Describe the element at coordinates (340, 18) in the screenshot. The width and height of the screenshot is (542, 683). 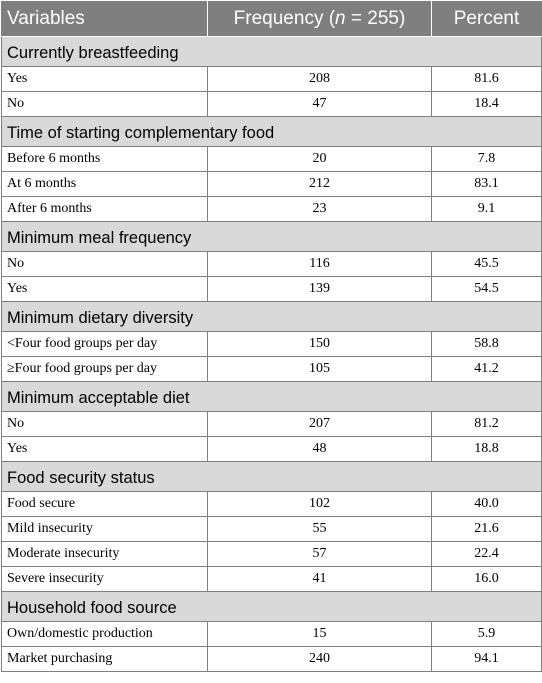
I see `header-frequency-n: n` at that location.